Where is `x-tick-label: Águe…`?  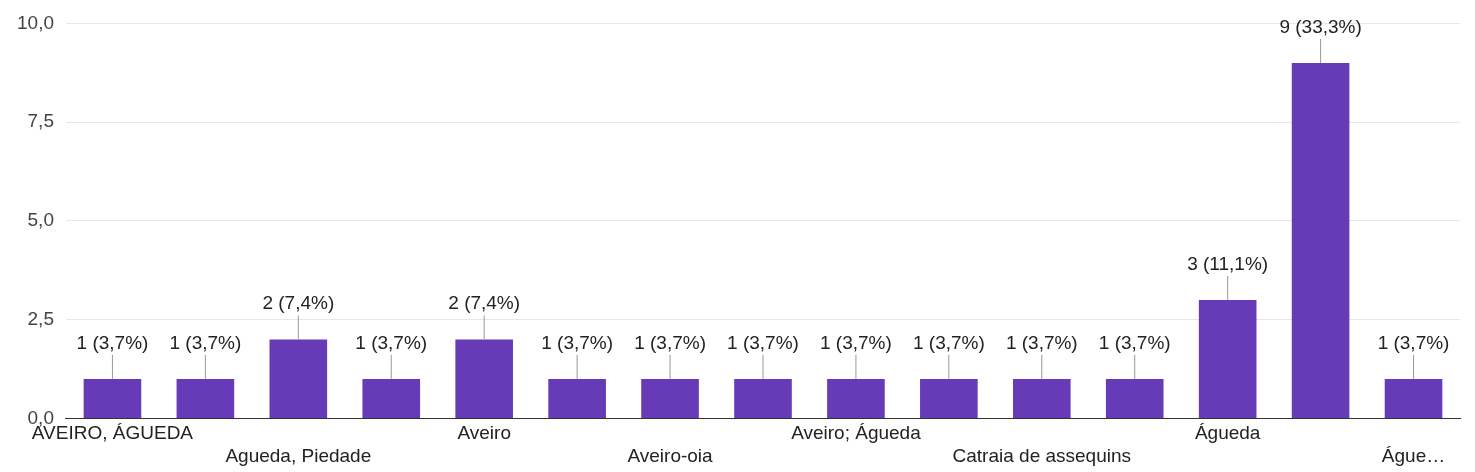
x-tick-label: Águe… is located at coordinates (1413, 455).